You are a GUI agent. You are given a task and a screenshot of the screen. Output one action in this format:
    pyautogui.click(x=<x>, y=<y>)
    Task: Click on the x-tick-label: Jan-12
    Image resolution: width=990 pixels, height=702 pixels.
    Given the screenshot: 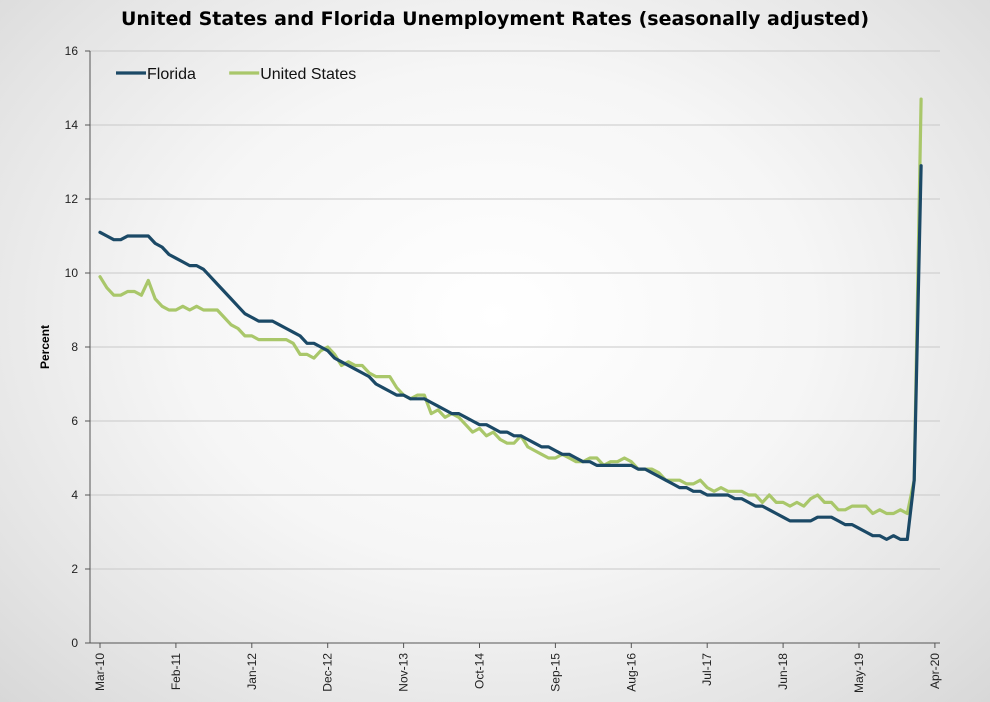 What is the action you would take?
    pyautogui.click(x=252, y=671)
    